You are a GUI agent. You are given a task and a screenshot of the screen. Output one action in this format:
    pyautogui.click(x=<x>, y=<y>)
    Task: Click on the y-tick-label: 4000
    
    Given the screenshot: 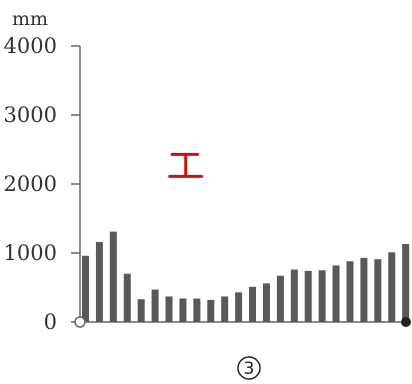 What is the action you would take?
    pyautogui.click(x=30, y=46)
    